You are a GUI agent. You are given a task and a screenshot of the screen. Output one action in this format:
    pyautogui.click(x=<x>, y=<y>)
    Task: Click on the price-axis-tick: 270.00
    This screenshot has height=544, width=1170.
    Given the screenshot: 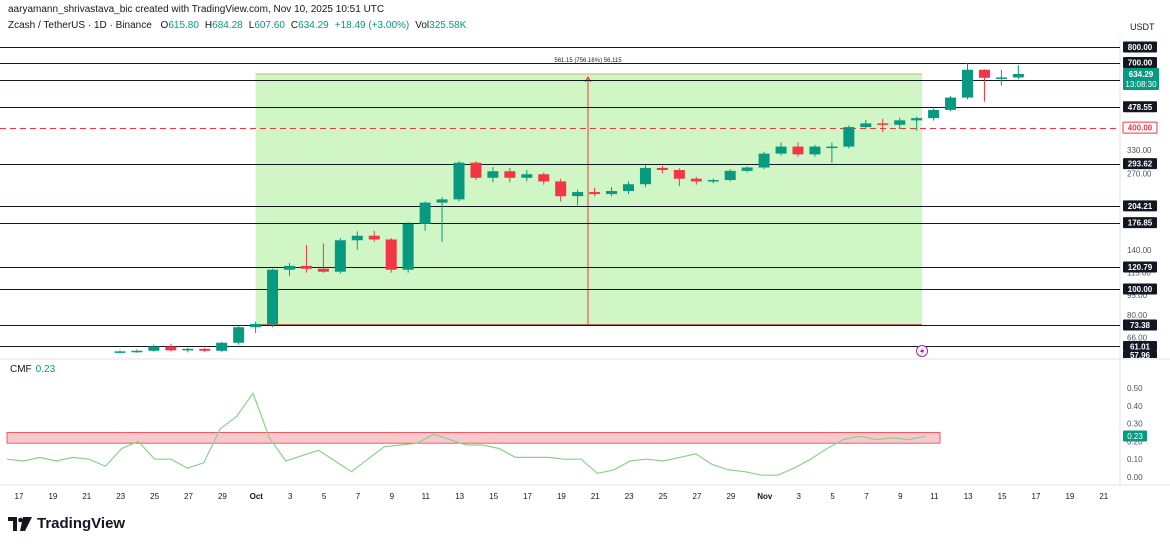 What is the action you would take?
    pyautogui.click(x=1139, y=173)
    